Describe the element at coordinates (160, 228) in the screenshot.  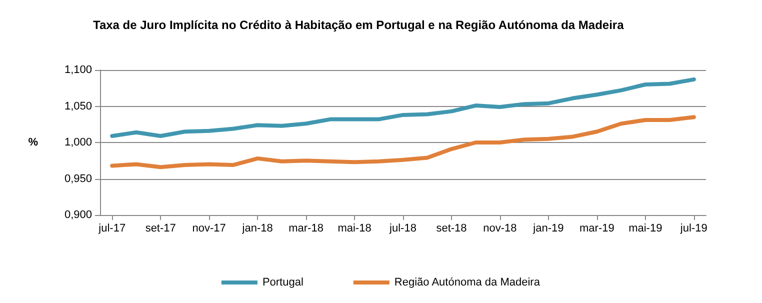
I see `x-tick-label: set-17` at that location.